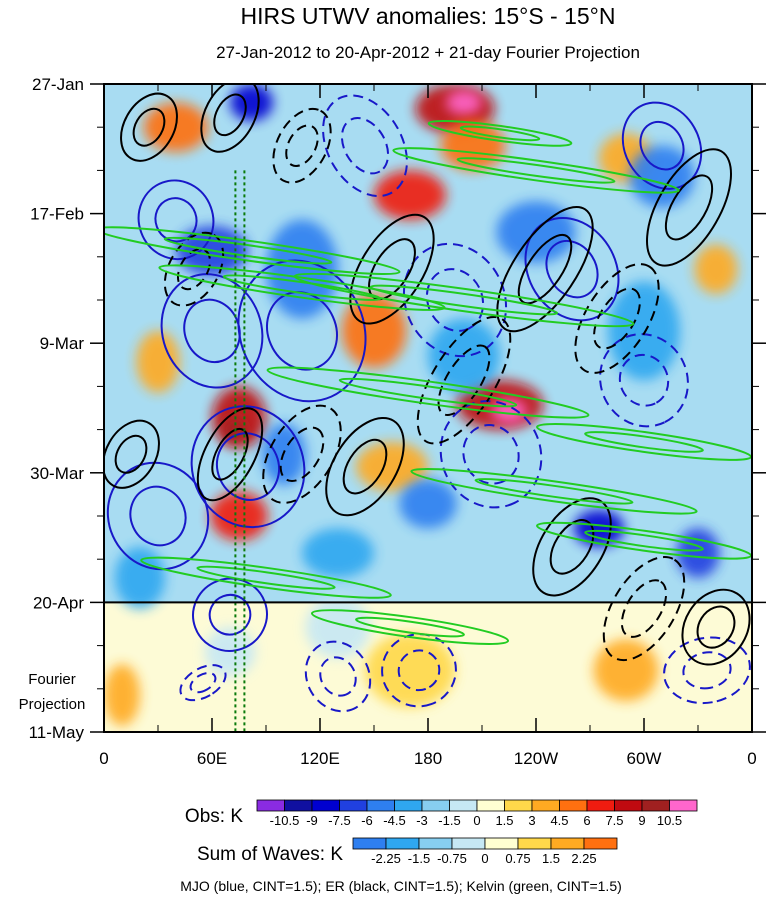  Describe the element at coordinates (428, 758) in the screenshot. I see `x-tick-label: 180` at that location.